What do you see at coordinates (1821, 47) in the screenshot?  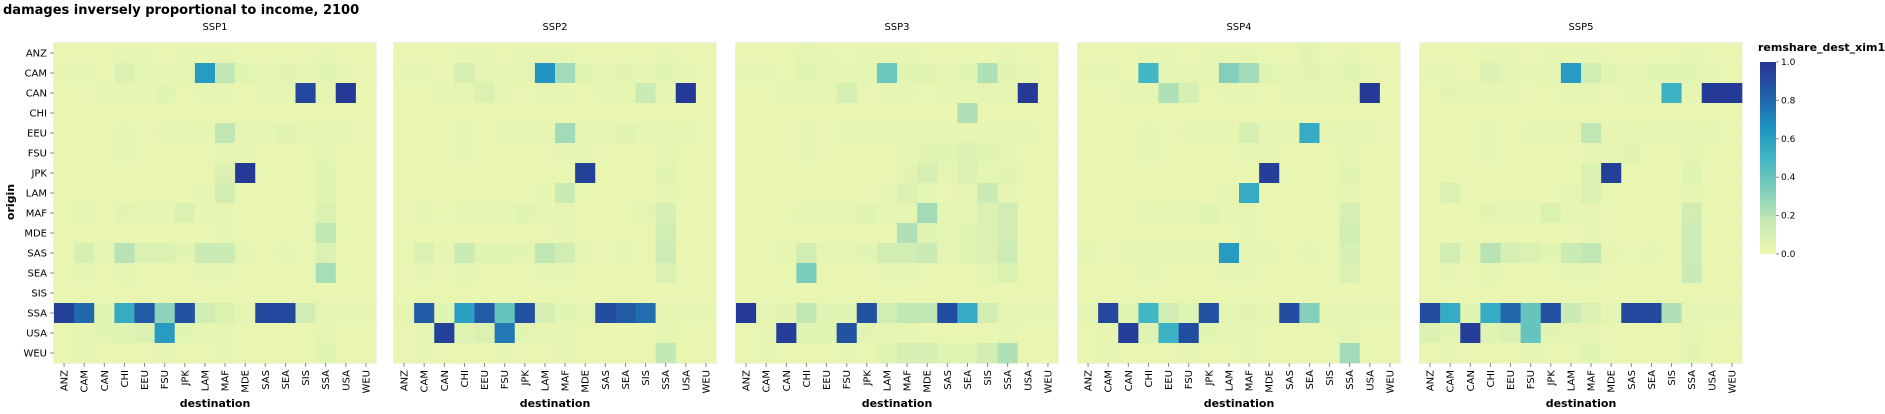 I see `legend-title: remshare_dest_xim1` at bounding box center [1821, 47].